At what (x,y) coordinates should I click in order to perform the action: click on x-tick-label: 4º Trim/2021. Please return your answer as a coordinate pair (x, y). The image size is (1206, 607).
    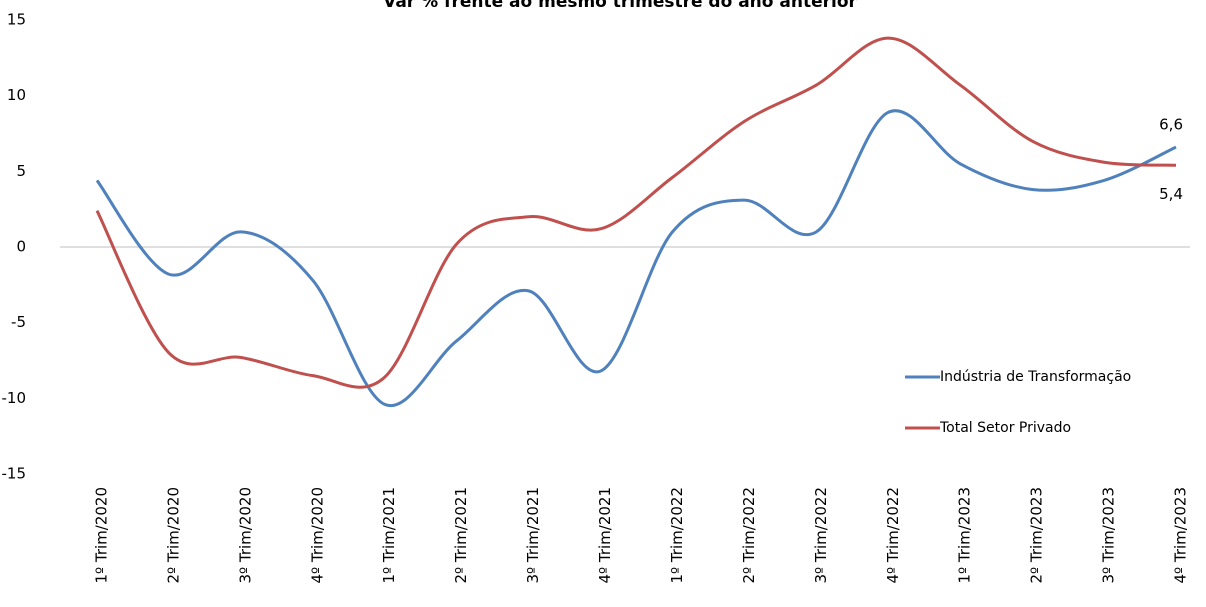
    Looking at the image, I should click on (605, 535).